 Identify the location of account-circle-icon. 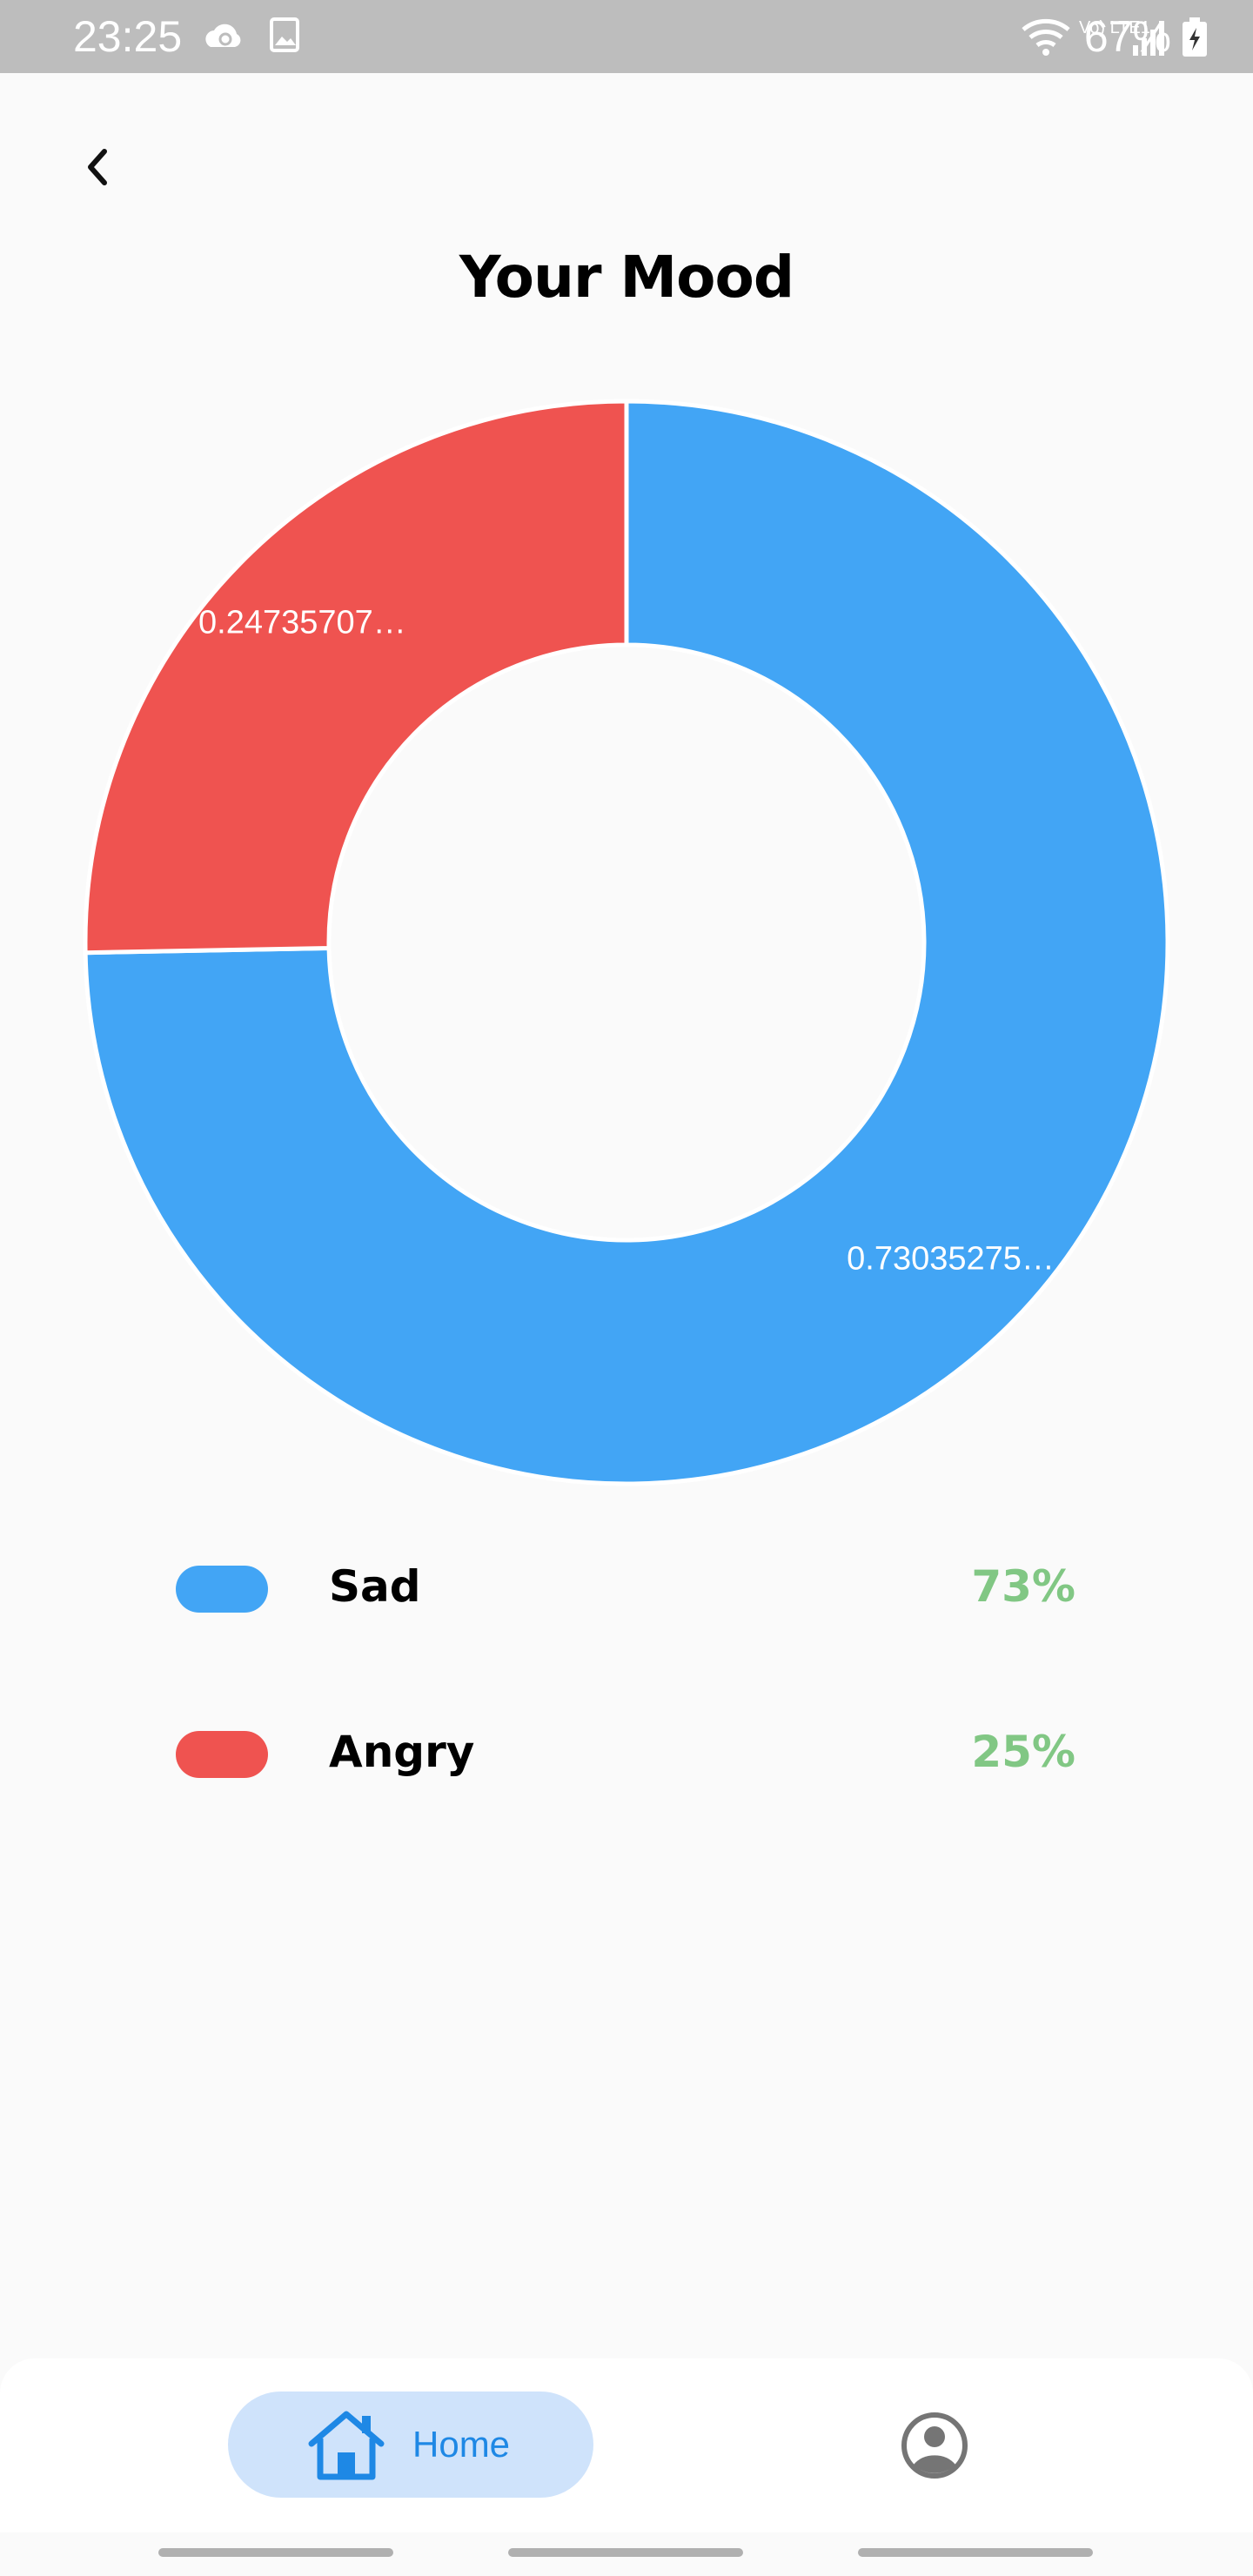
(934, 2445).